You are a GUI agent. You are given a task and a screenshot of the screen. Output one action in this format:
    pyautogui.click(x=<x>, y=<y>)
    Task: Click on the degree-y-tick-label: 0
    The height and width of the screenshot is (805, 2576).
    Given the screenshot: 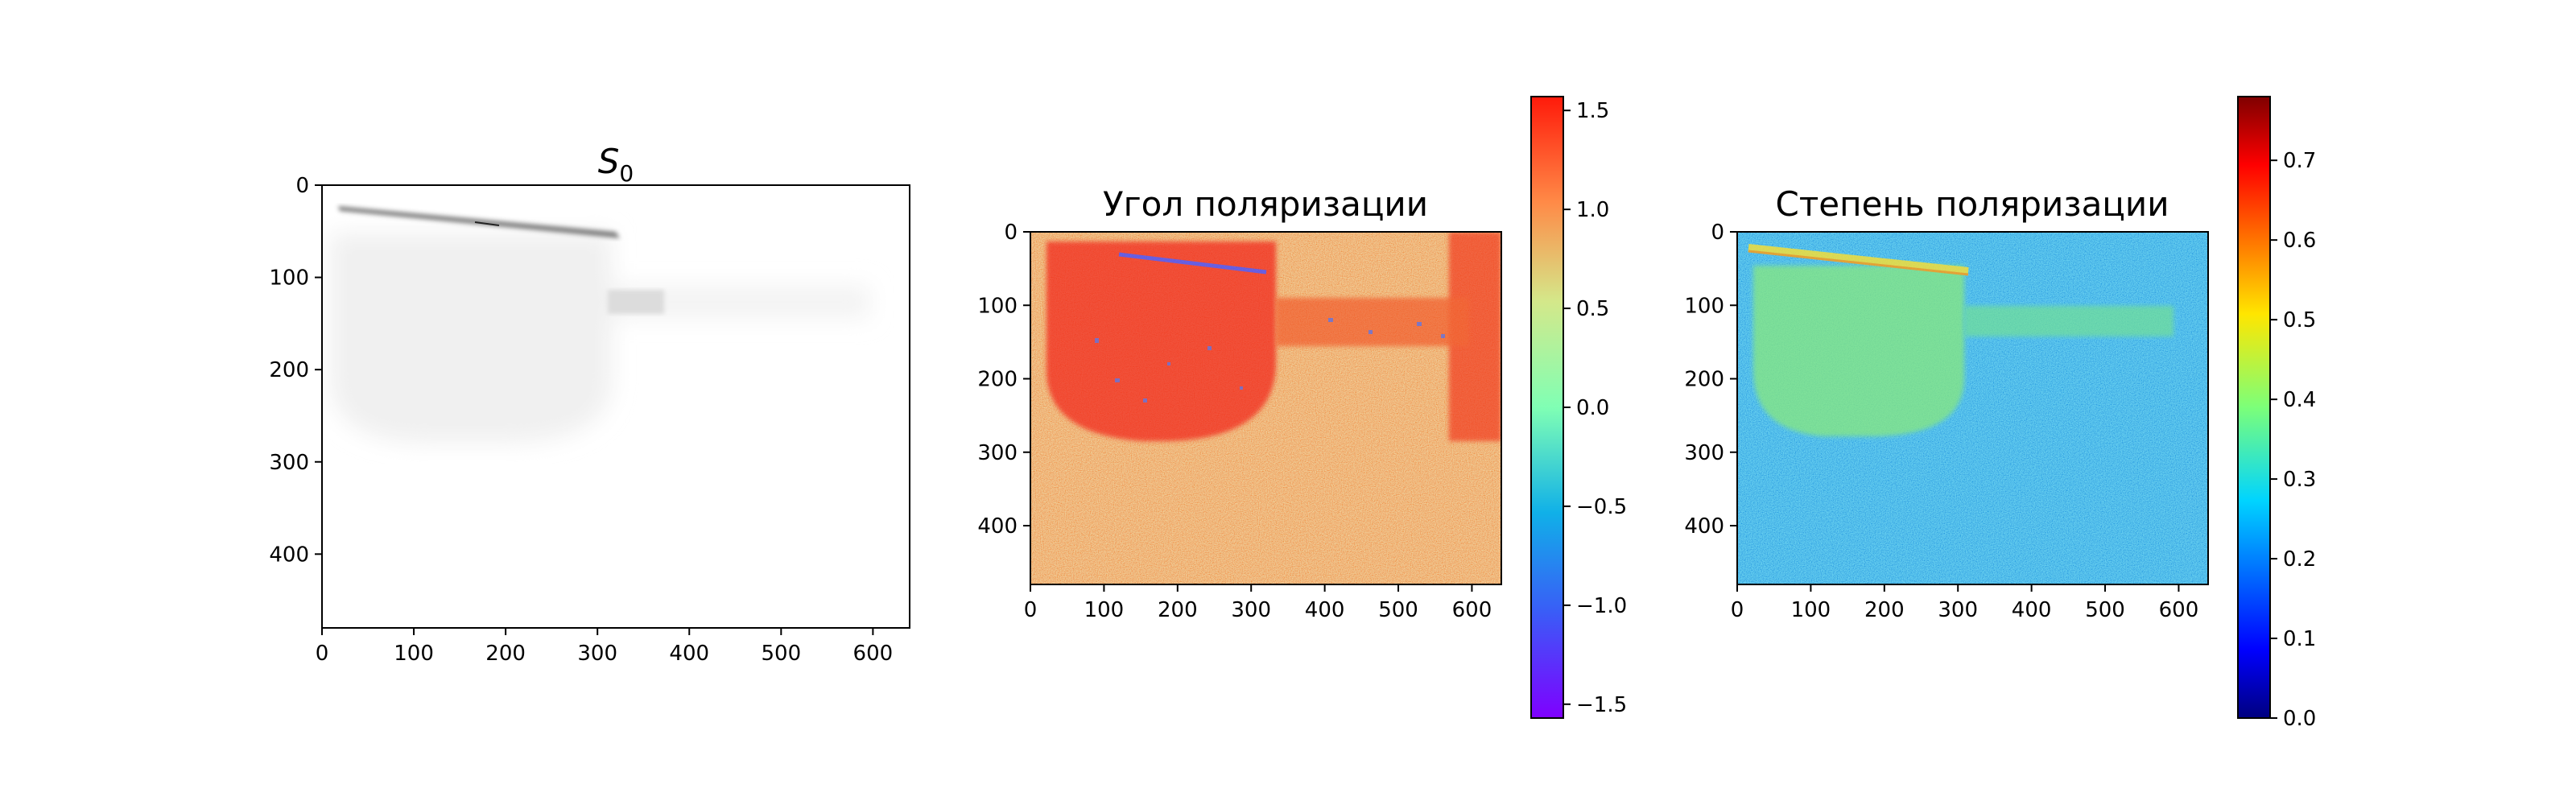 What is the action you would take?
    pyautogui.click(x=1717, y=233)
    